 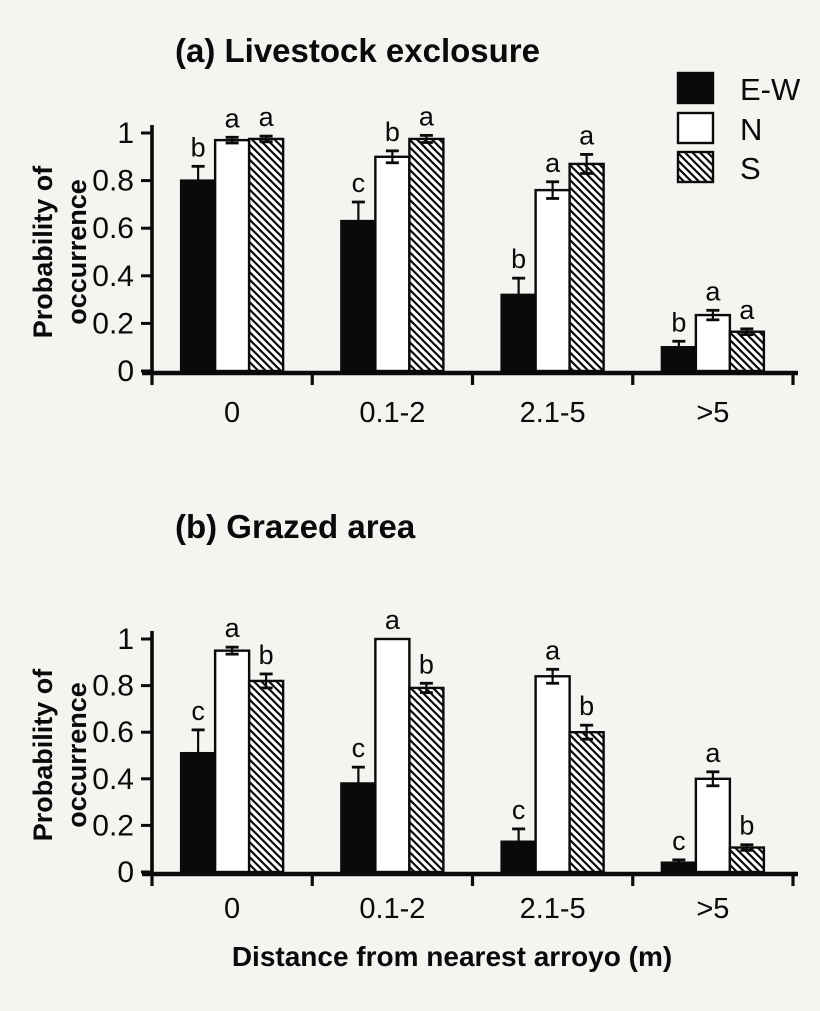 I want to click on chart-a-ylabel: Probability of occurrence, so click(x=60, y=252).